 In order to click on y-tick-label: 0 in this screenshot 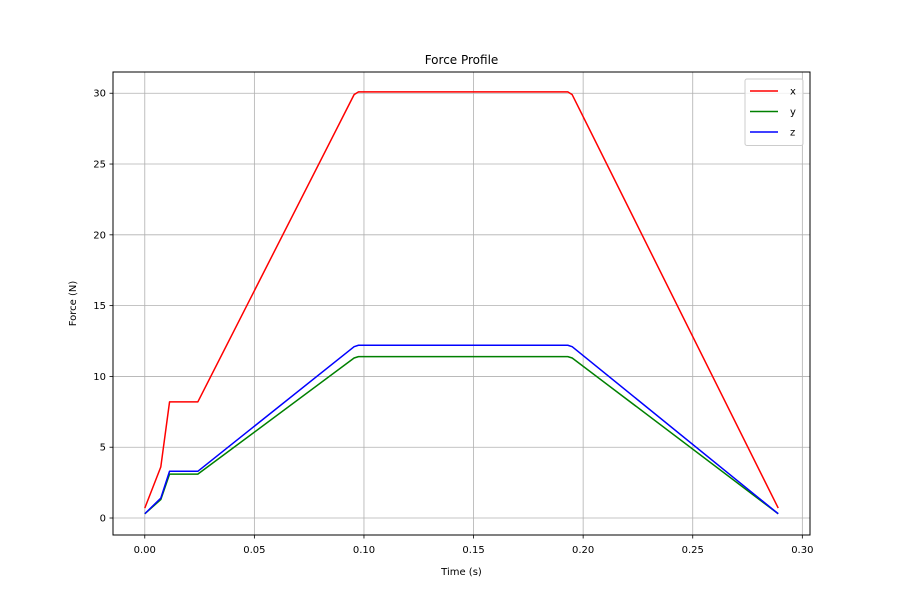, I will do `click(103, 519)`.